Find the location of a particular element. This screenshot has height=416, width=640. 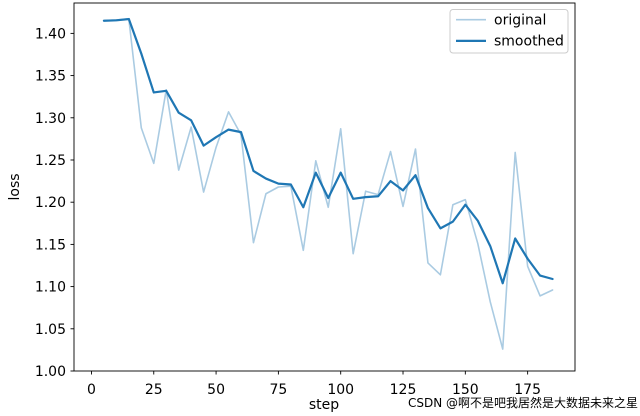

x-tick-label: 25 is located at coordinates (154, 390).